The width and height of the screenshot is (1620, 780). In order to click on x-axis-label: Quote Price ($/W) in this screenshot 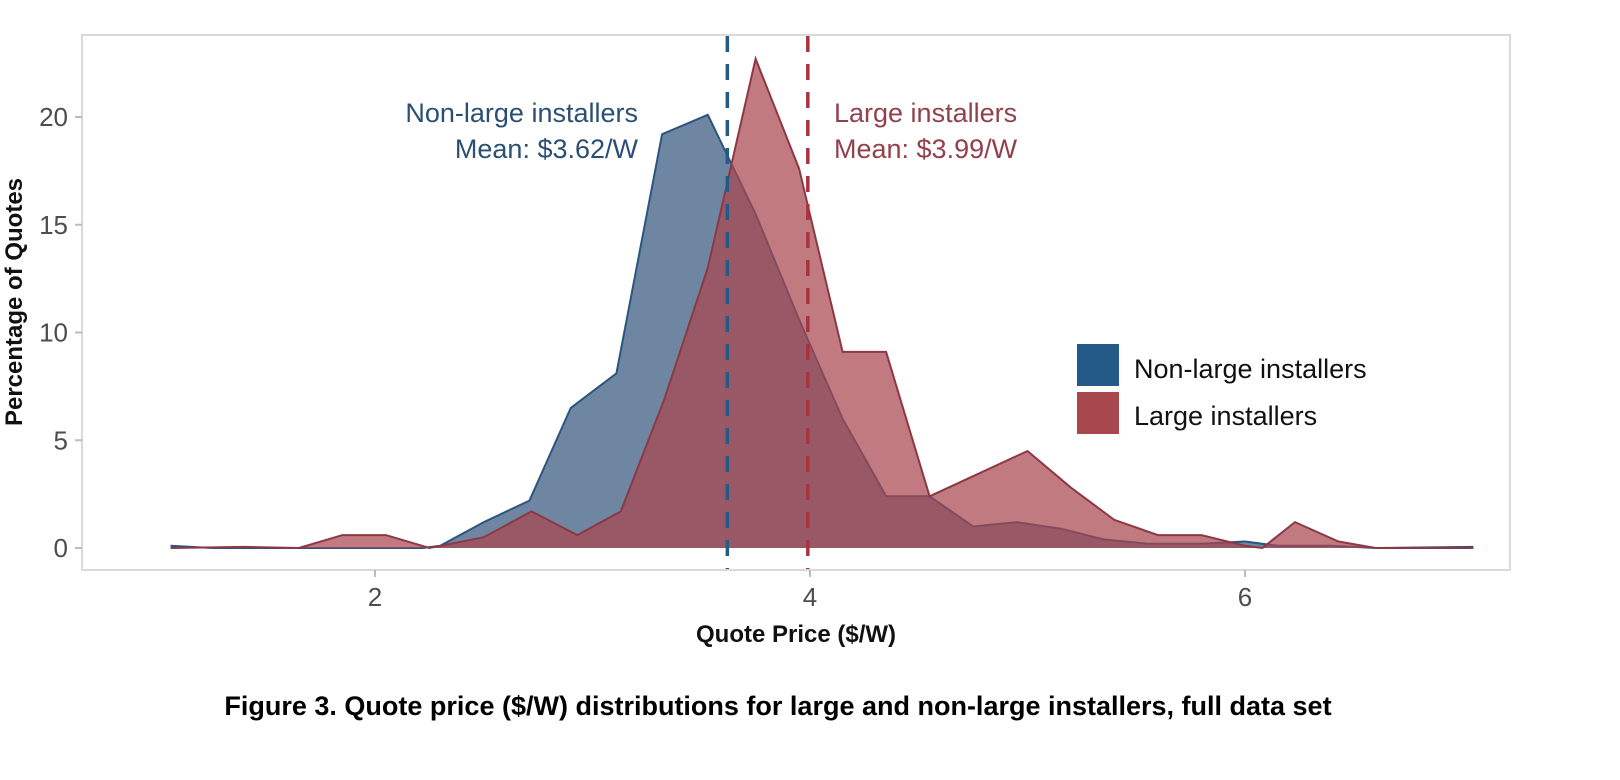, I will do `click(796, 634)`.